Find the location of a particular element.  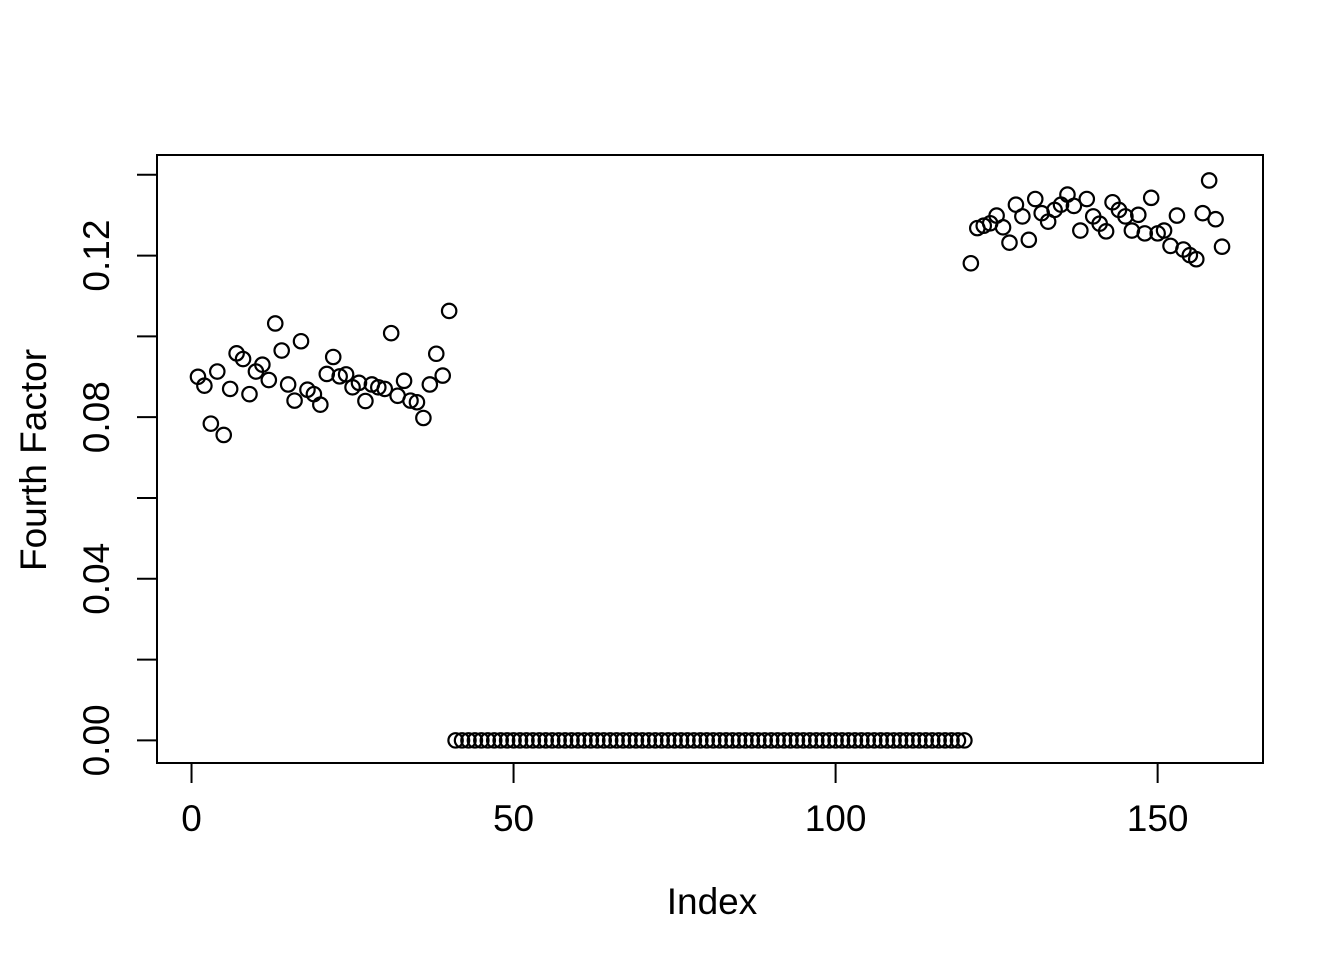

x-tick-label: 150 is located at coordinates (1158, 818).